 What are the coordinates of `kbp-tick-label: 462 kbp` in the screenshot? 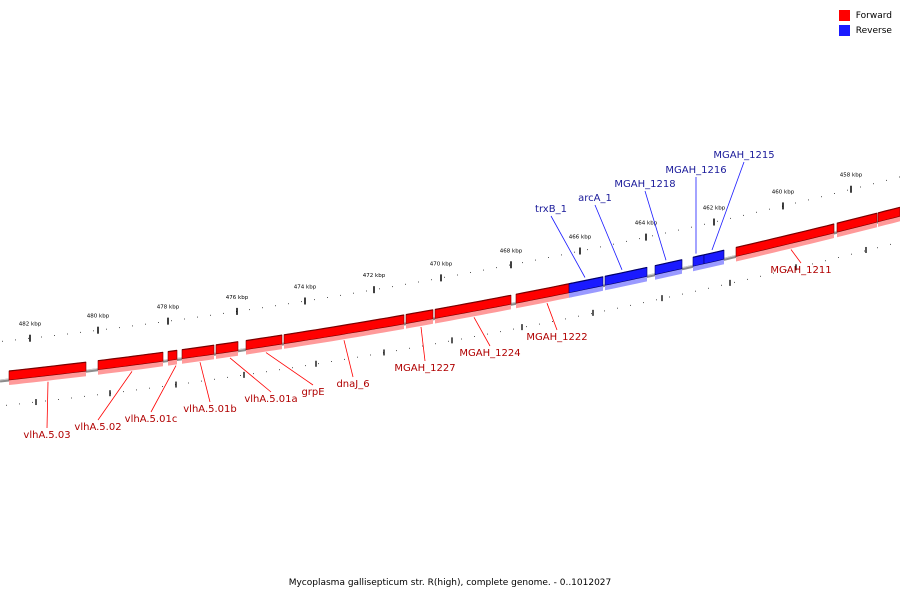 It's located at (714, 209).